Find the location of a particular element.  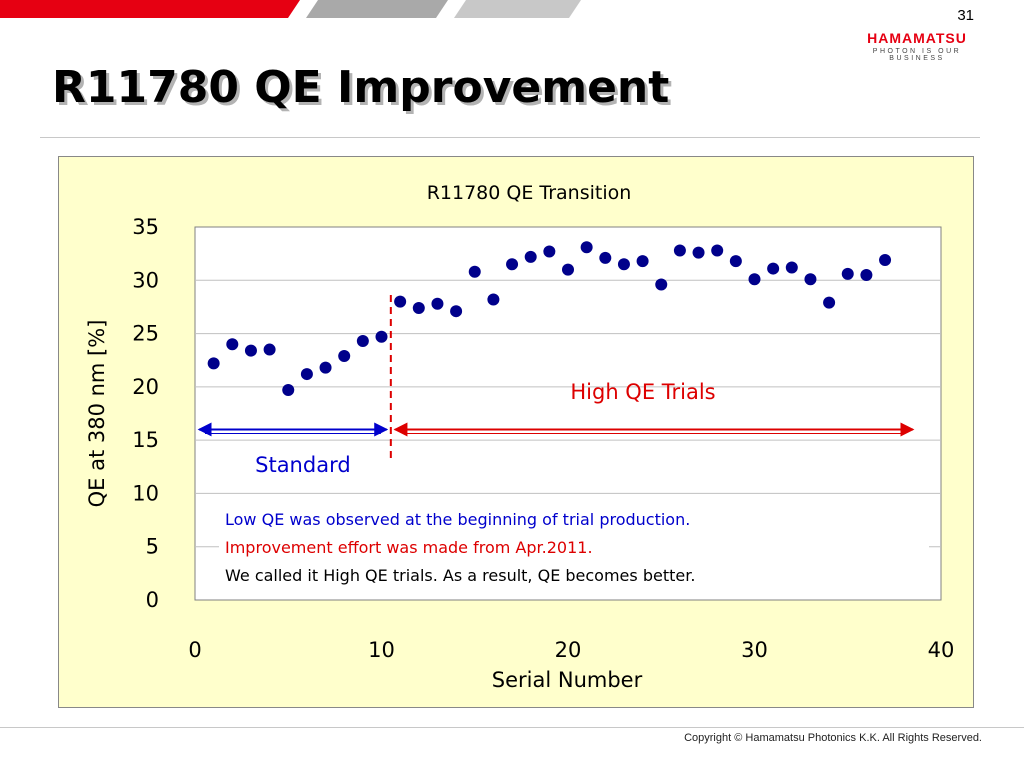

hamamatsu-logo: HAMAMATSU PHOTON IS OUR BUSINESS is located at coordinates (917, 46).